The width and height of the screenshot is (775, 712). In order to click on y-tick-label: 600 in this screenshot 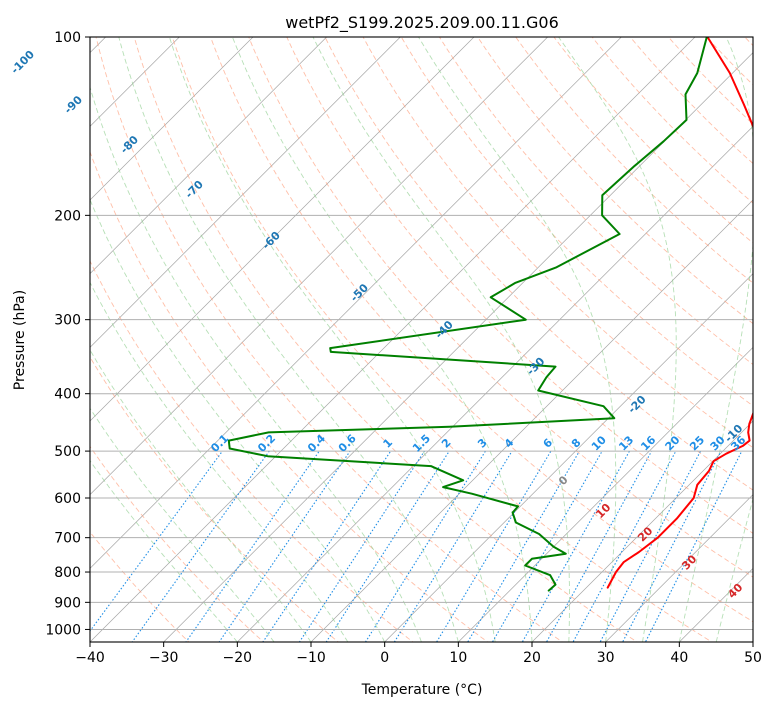, I will do `click(67, 499)`.